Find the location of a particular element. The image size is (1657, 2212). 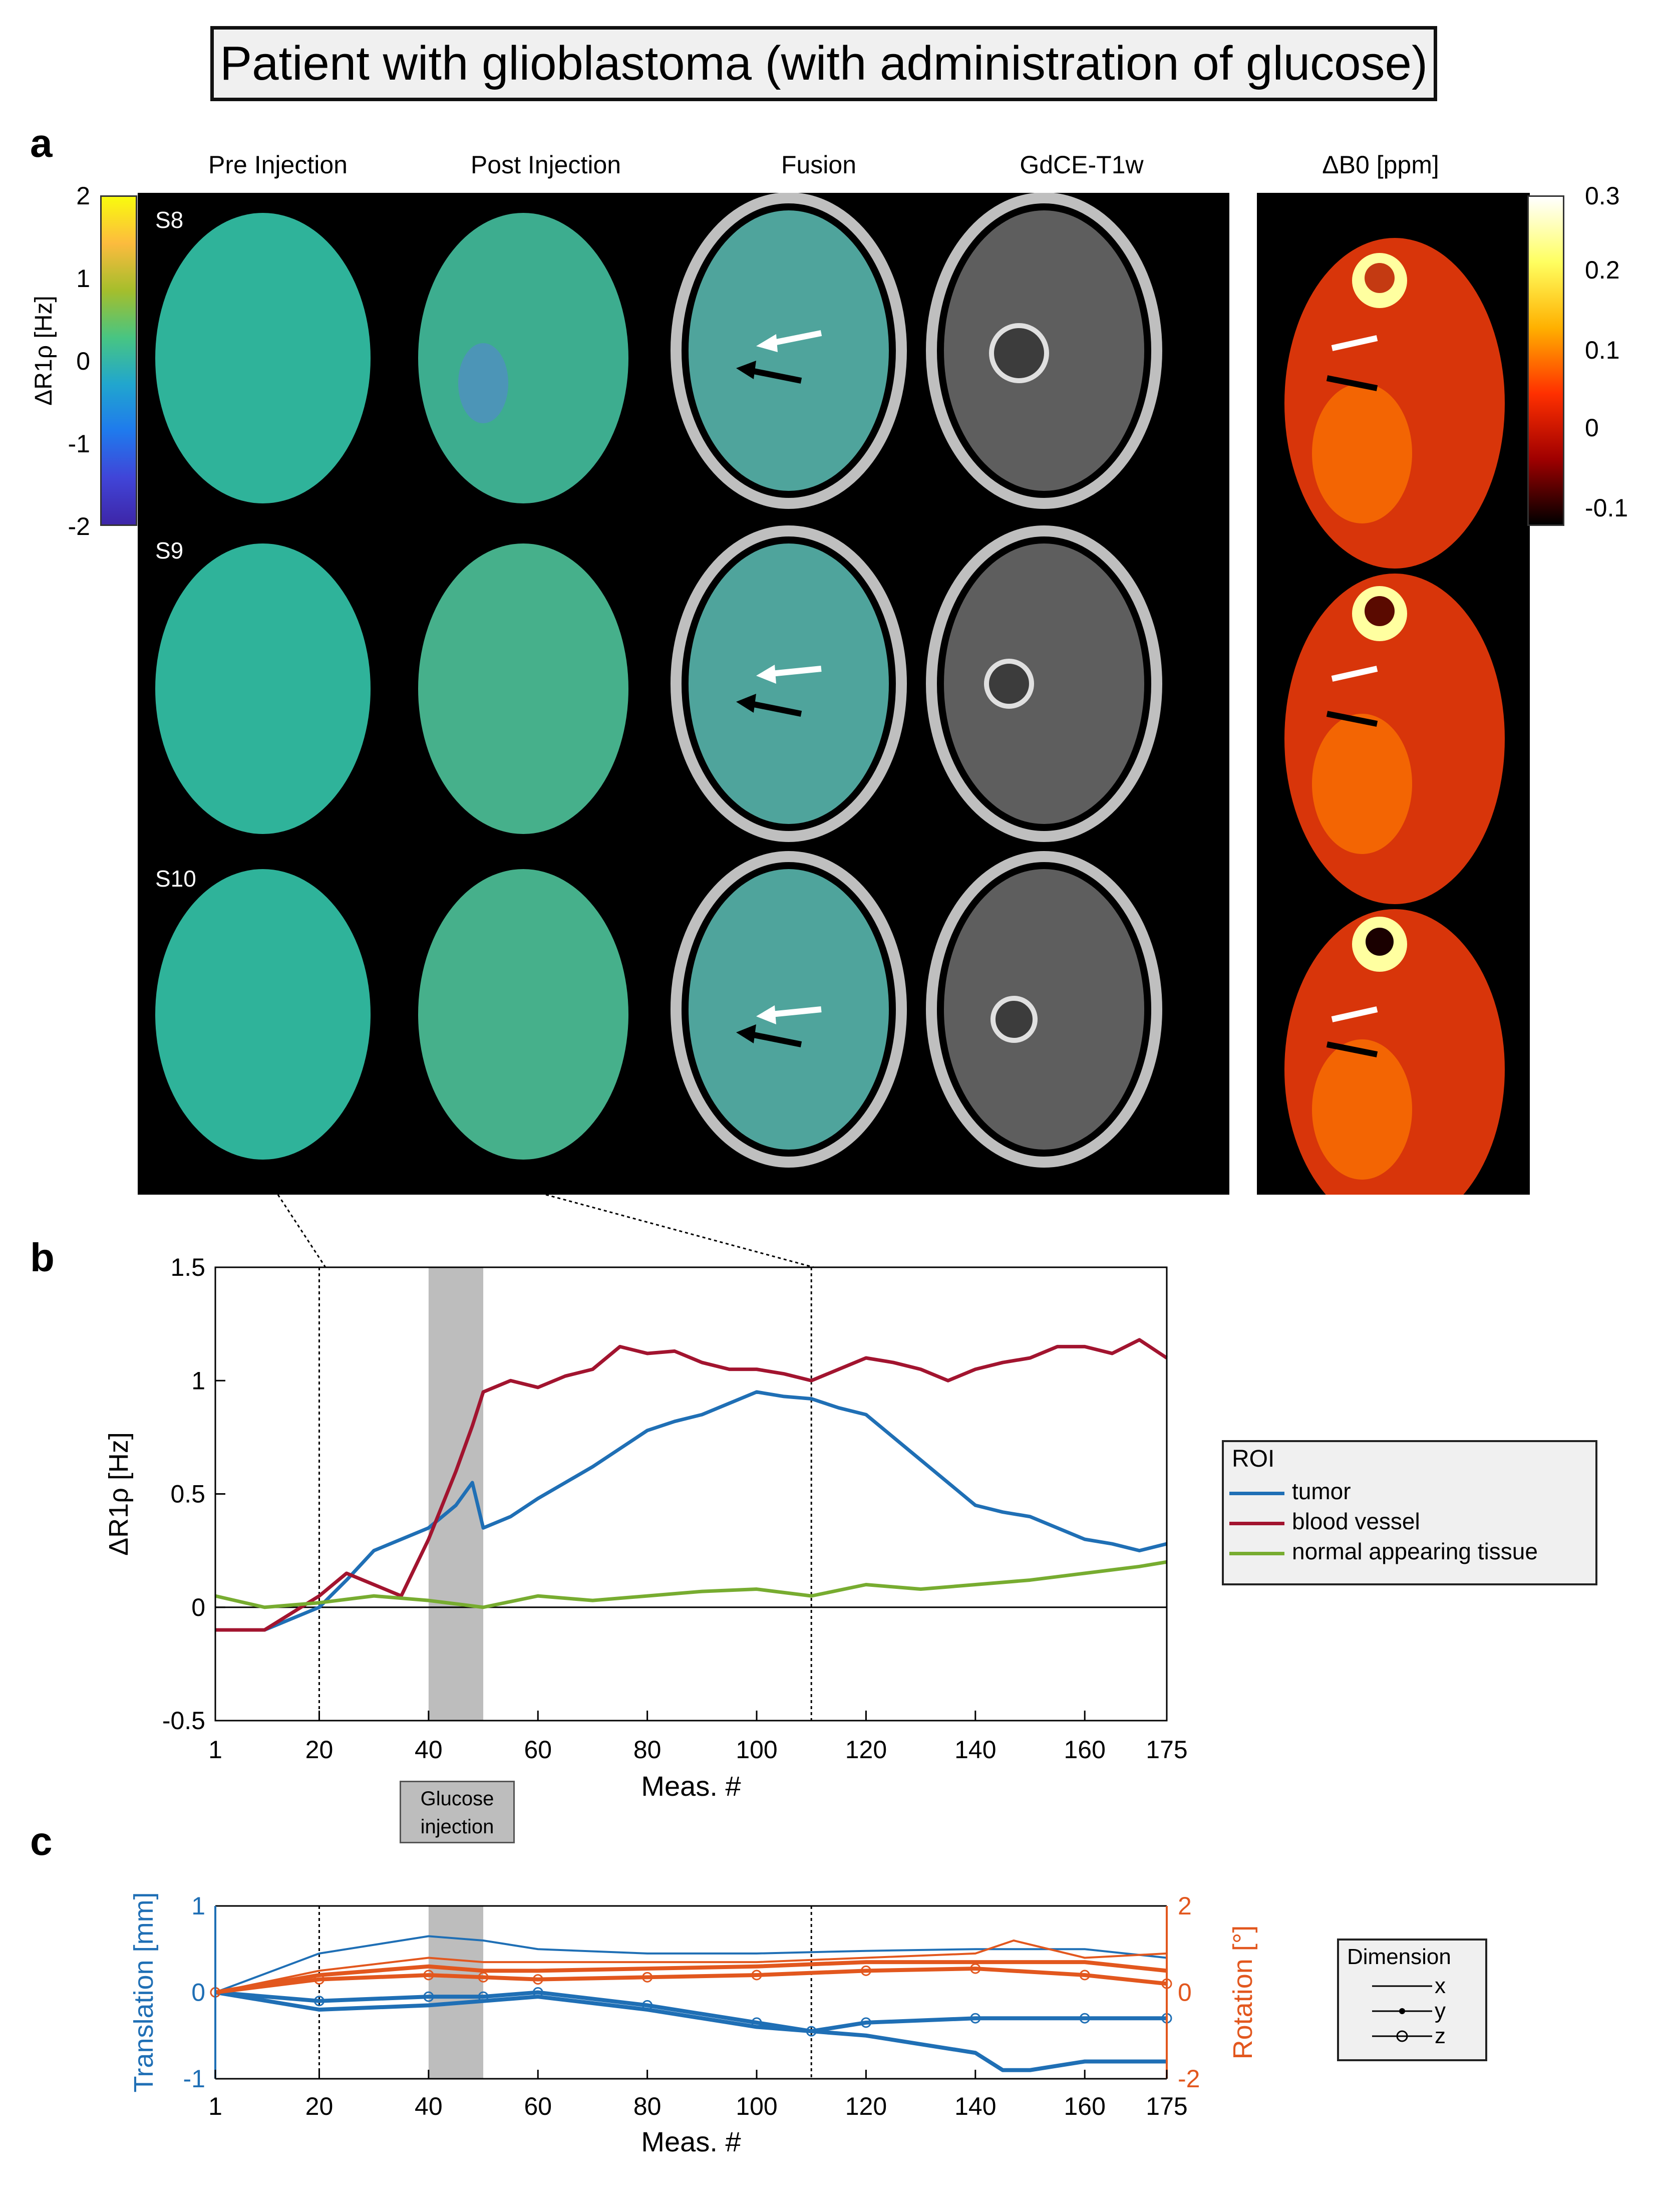

col-head-t1w: GdCE-T1w is located at coordinates (1082, 165).